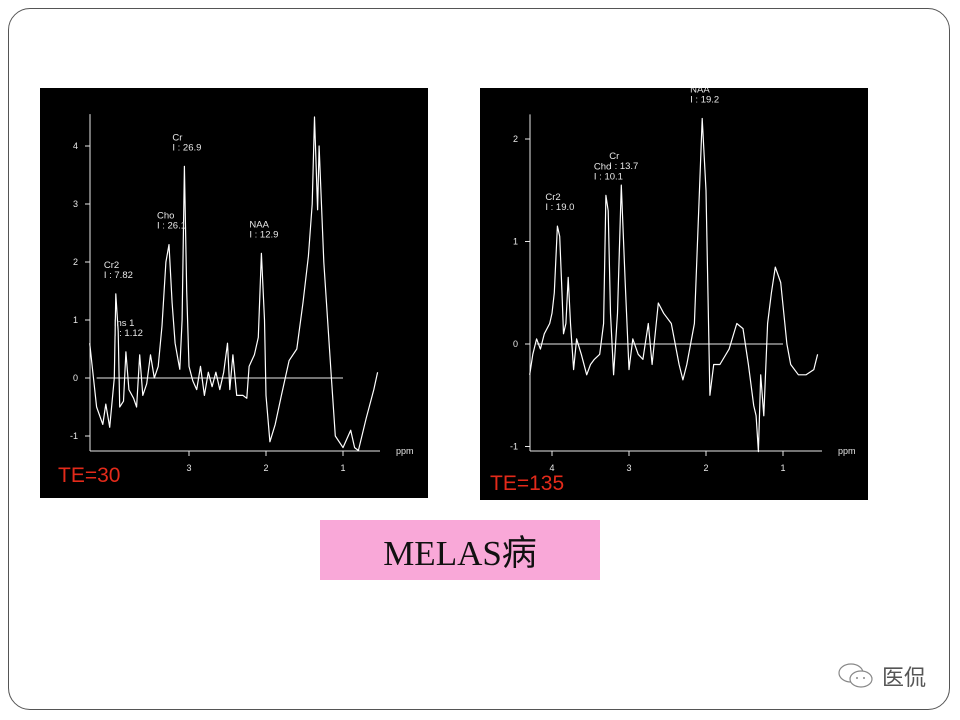 The width and height of the screenshot is (960, 720). I want to click on peak-label-integral: I : 10.1, so click(608, 176).